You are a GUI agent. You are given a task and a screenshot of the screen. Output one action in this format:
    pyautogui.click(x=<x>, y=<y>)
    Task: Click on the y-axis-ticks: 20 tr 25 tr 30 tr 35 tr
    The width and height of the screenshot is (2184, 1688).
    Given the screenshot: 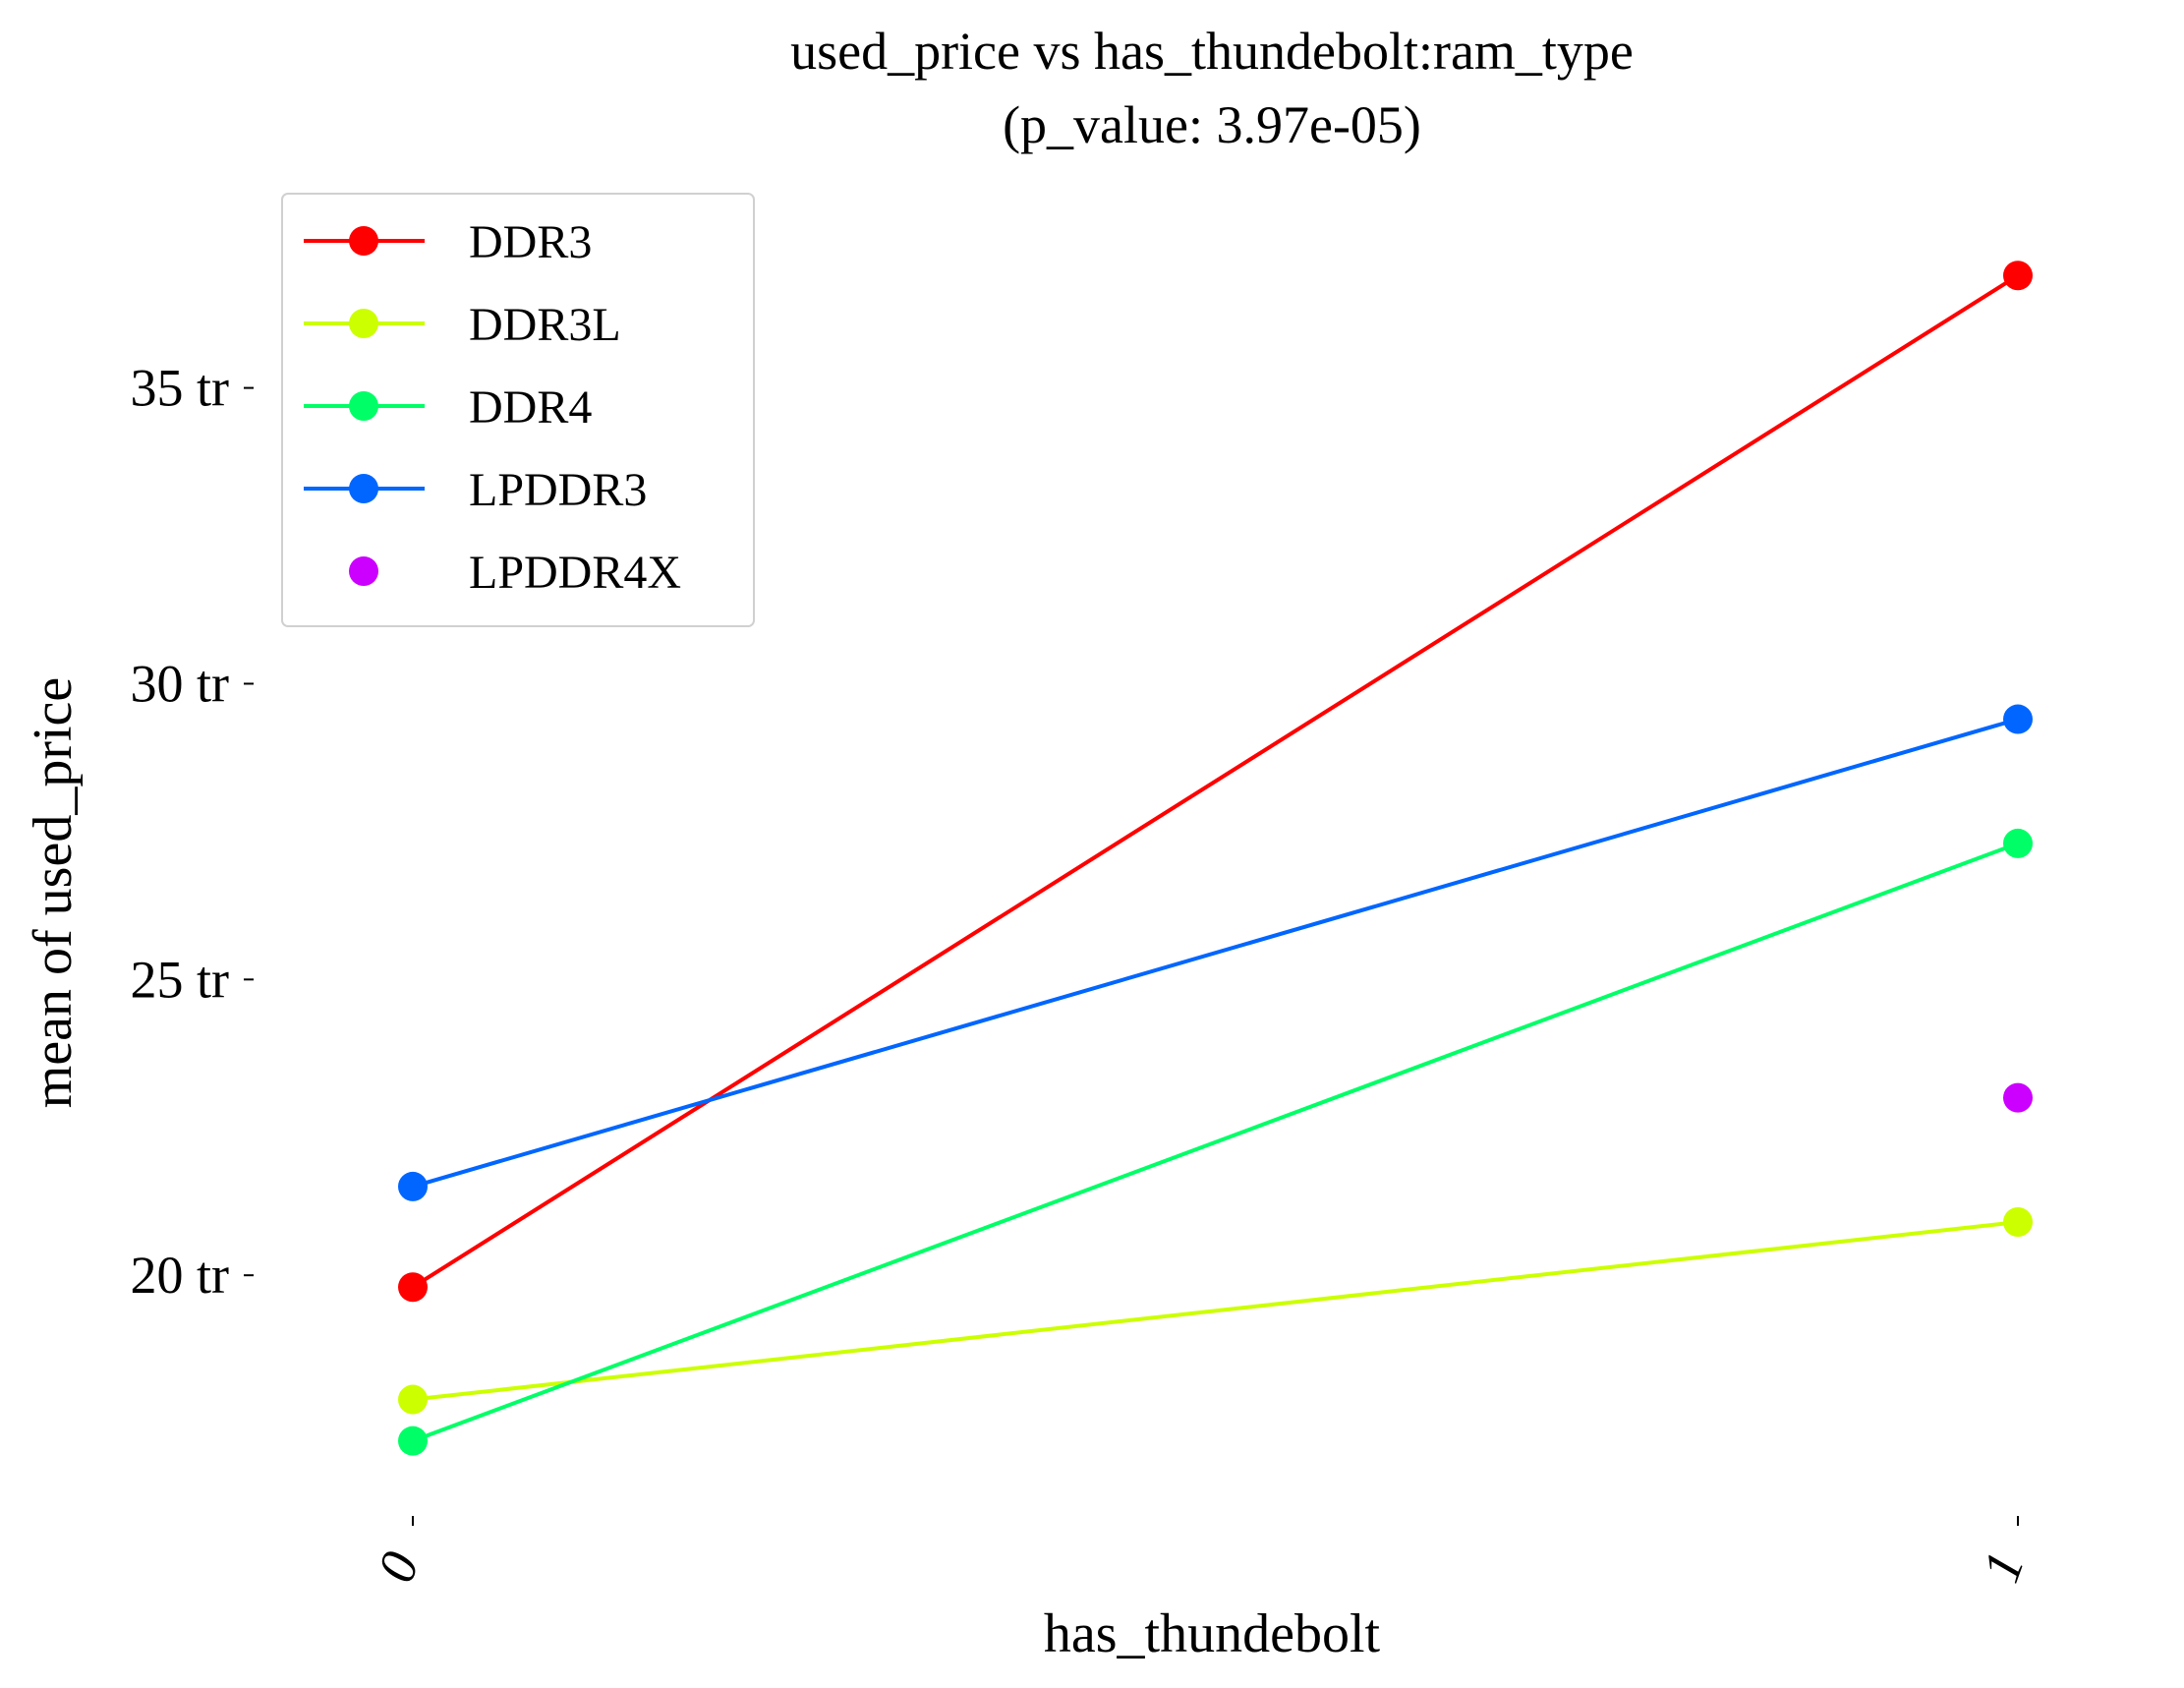 What is the action you would take?
    pyautogui.click(x=192, y=832)
    